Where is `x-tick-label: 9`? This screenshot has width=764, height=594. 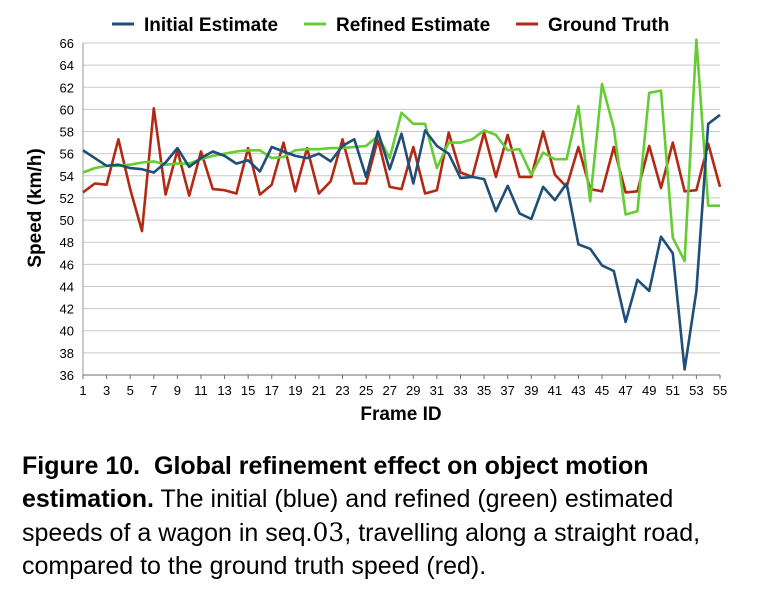 x-tick-label: 9 is located at coordinates (177, 390).